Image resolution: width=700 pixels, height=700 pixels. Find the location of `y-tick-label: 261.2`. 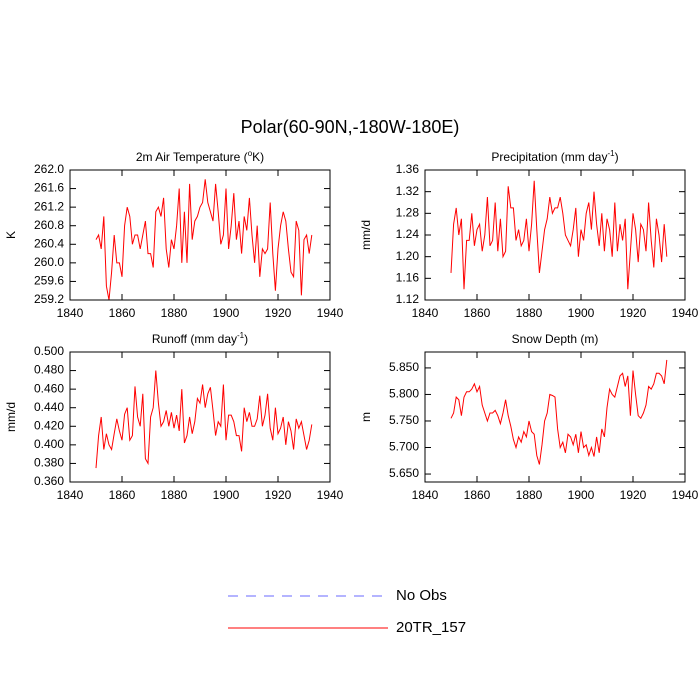

y-tick-label: 261.2 is located at coordinates (49, 206).